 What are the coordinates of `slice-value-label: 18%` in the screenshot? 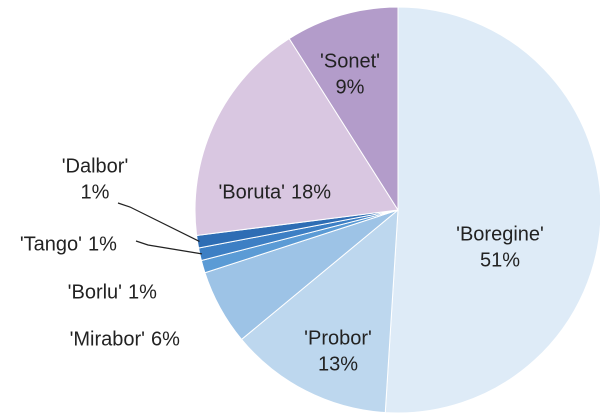 It's located at (311, 192).